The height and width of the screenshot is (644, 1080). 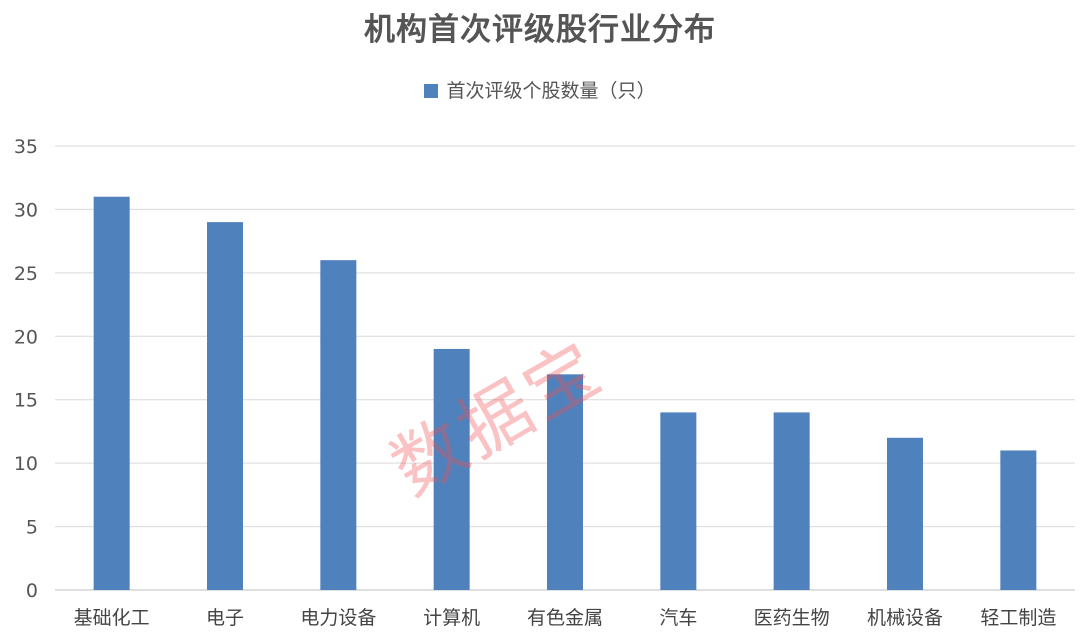 I want to click on y-tick-label: 5, so click(x=32, y=528).